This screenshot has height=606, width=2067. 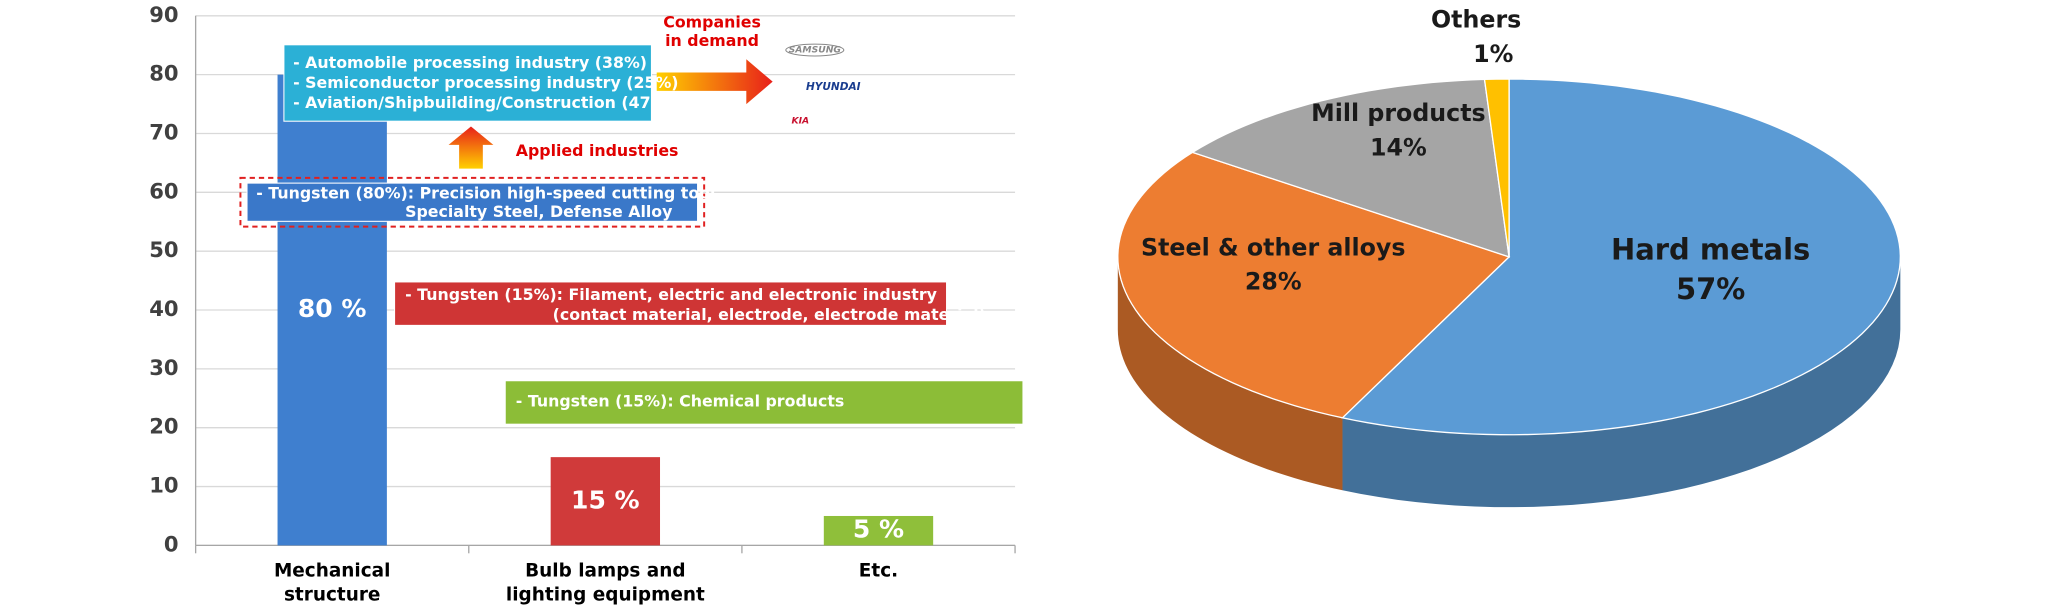 What do you see at coordinates (1273, 282) in the screenshot?
I see `slice-value-label: 28%` at bounding box center [1273, 282].